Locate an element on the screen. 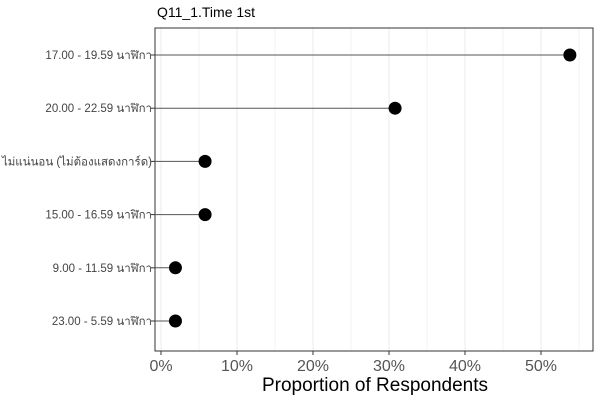 The height and width of the screenshot is (400, 600). x-tick-label: 30% is located at coordinates (389, 366).